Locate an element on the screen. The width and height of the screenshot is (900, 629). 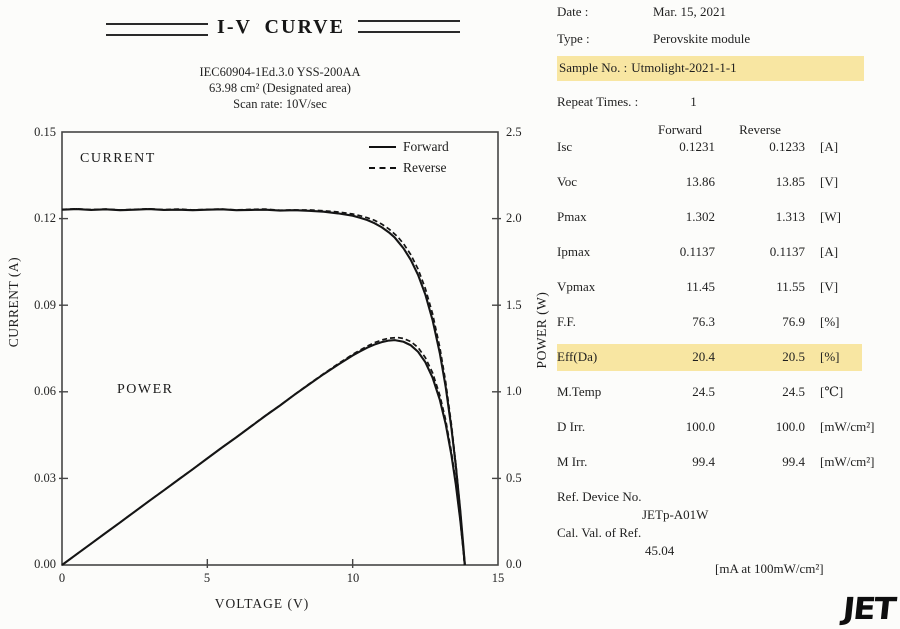
sample-number-row: Sample No. : Utmolight-2021-1-1 is located at coordinates (710, 68).